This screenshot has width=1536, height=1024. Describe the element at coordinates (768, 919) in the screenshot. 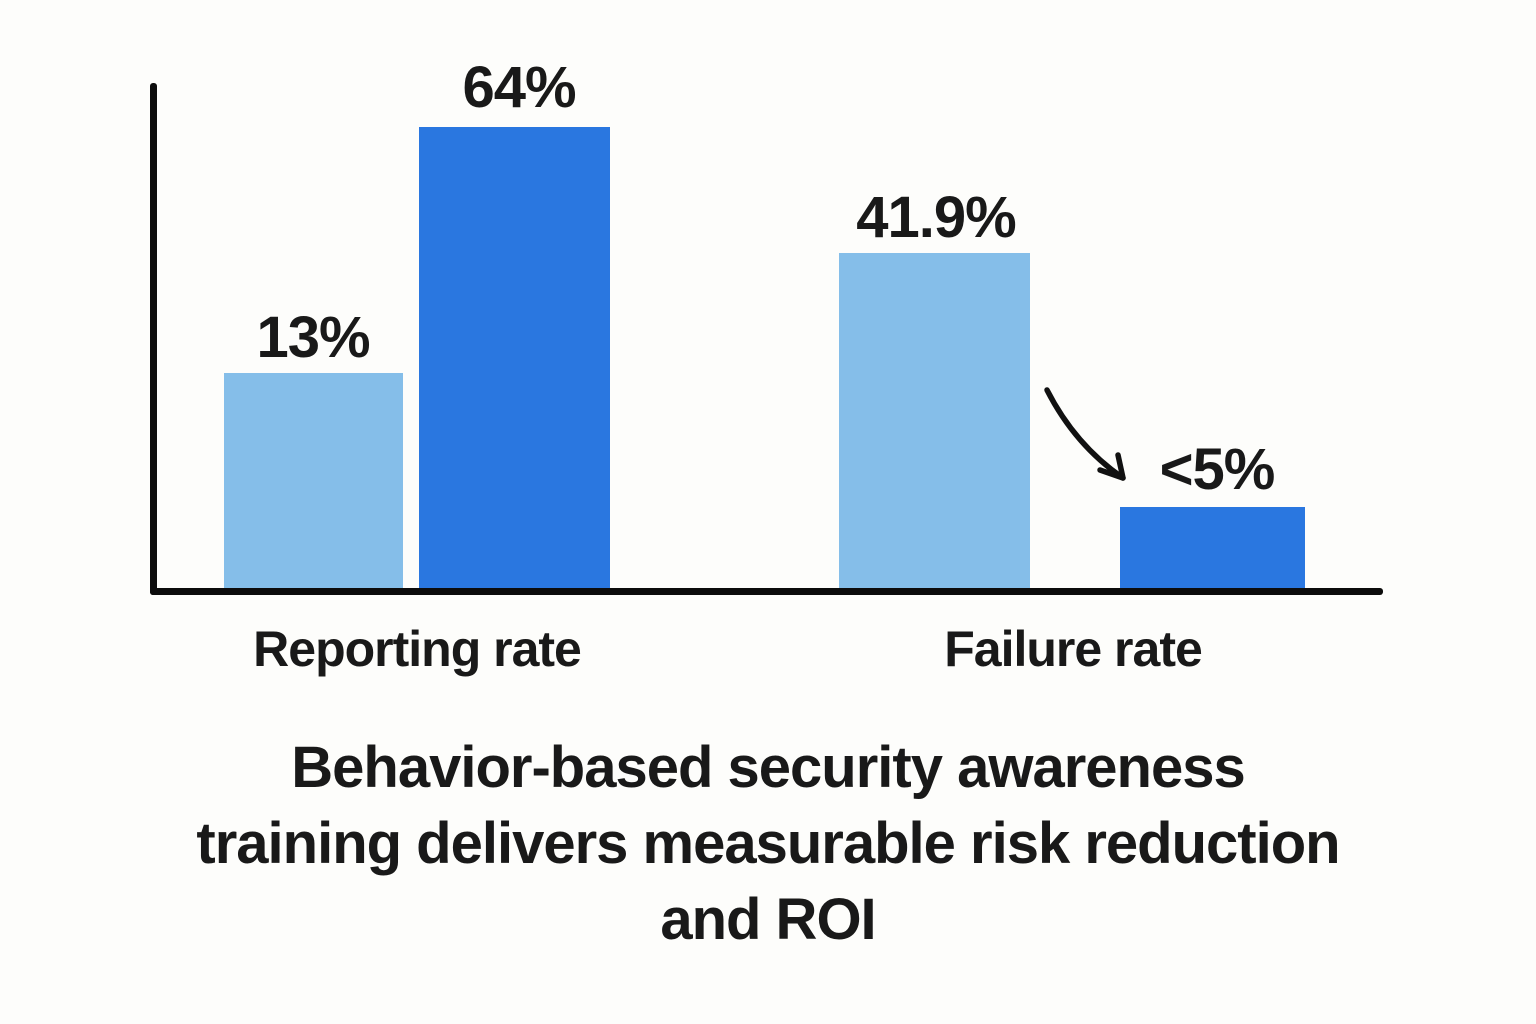

I see `caption-line-3: and ROI` at that location.